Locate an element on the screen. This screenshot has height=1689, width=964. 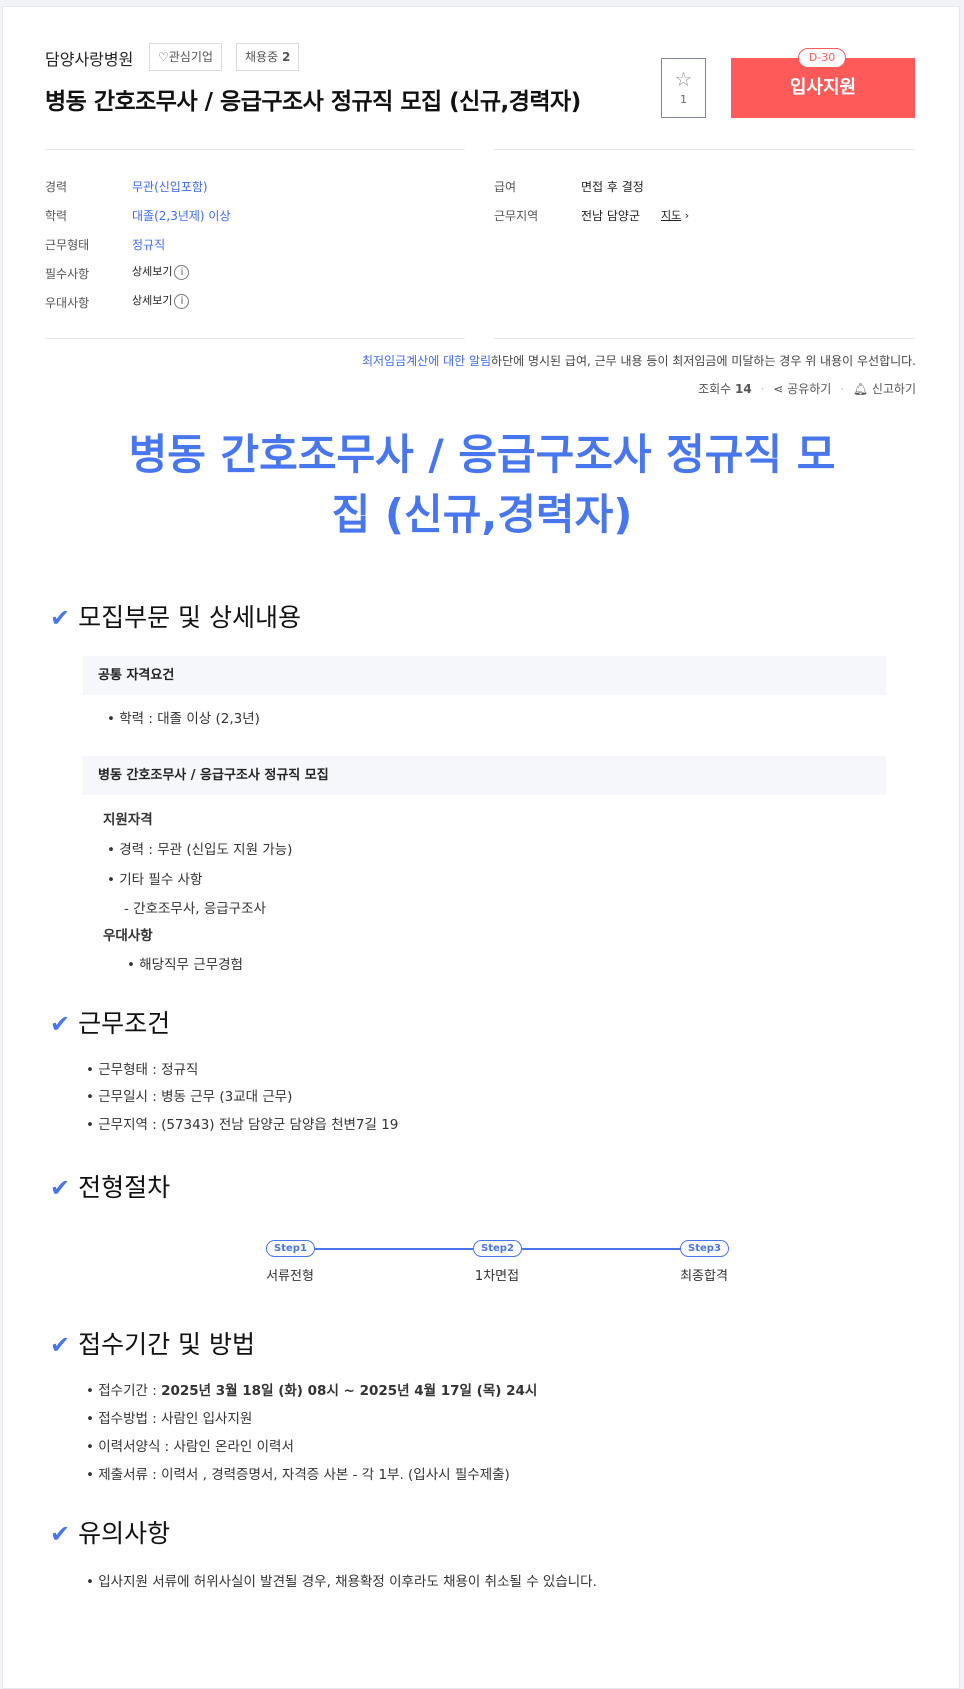
company-name: 담양사랑병원 is located at coordinates (89, 59).